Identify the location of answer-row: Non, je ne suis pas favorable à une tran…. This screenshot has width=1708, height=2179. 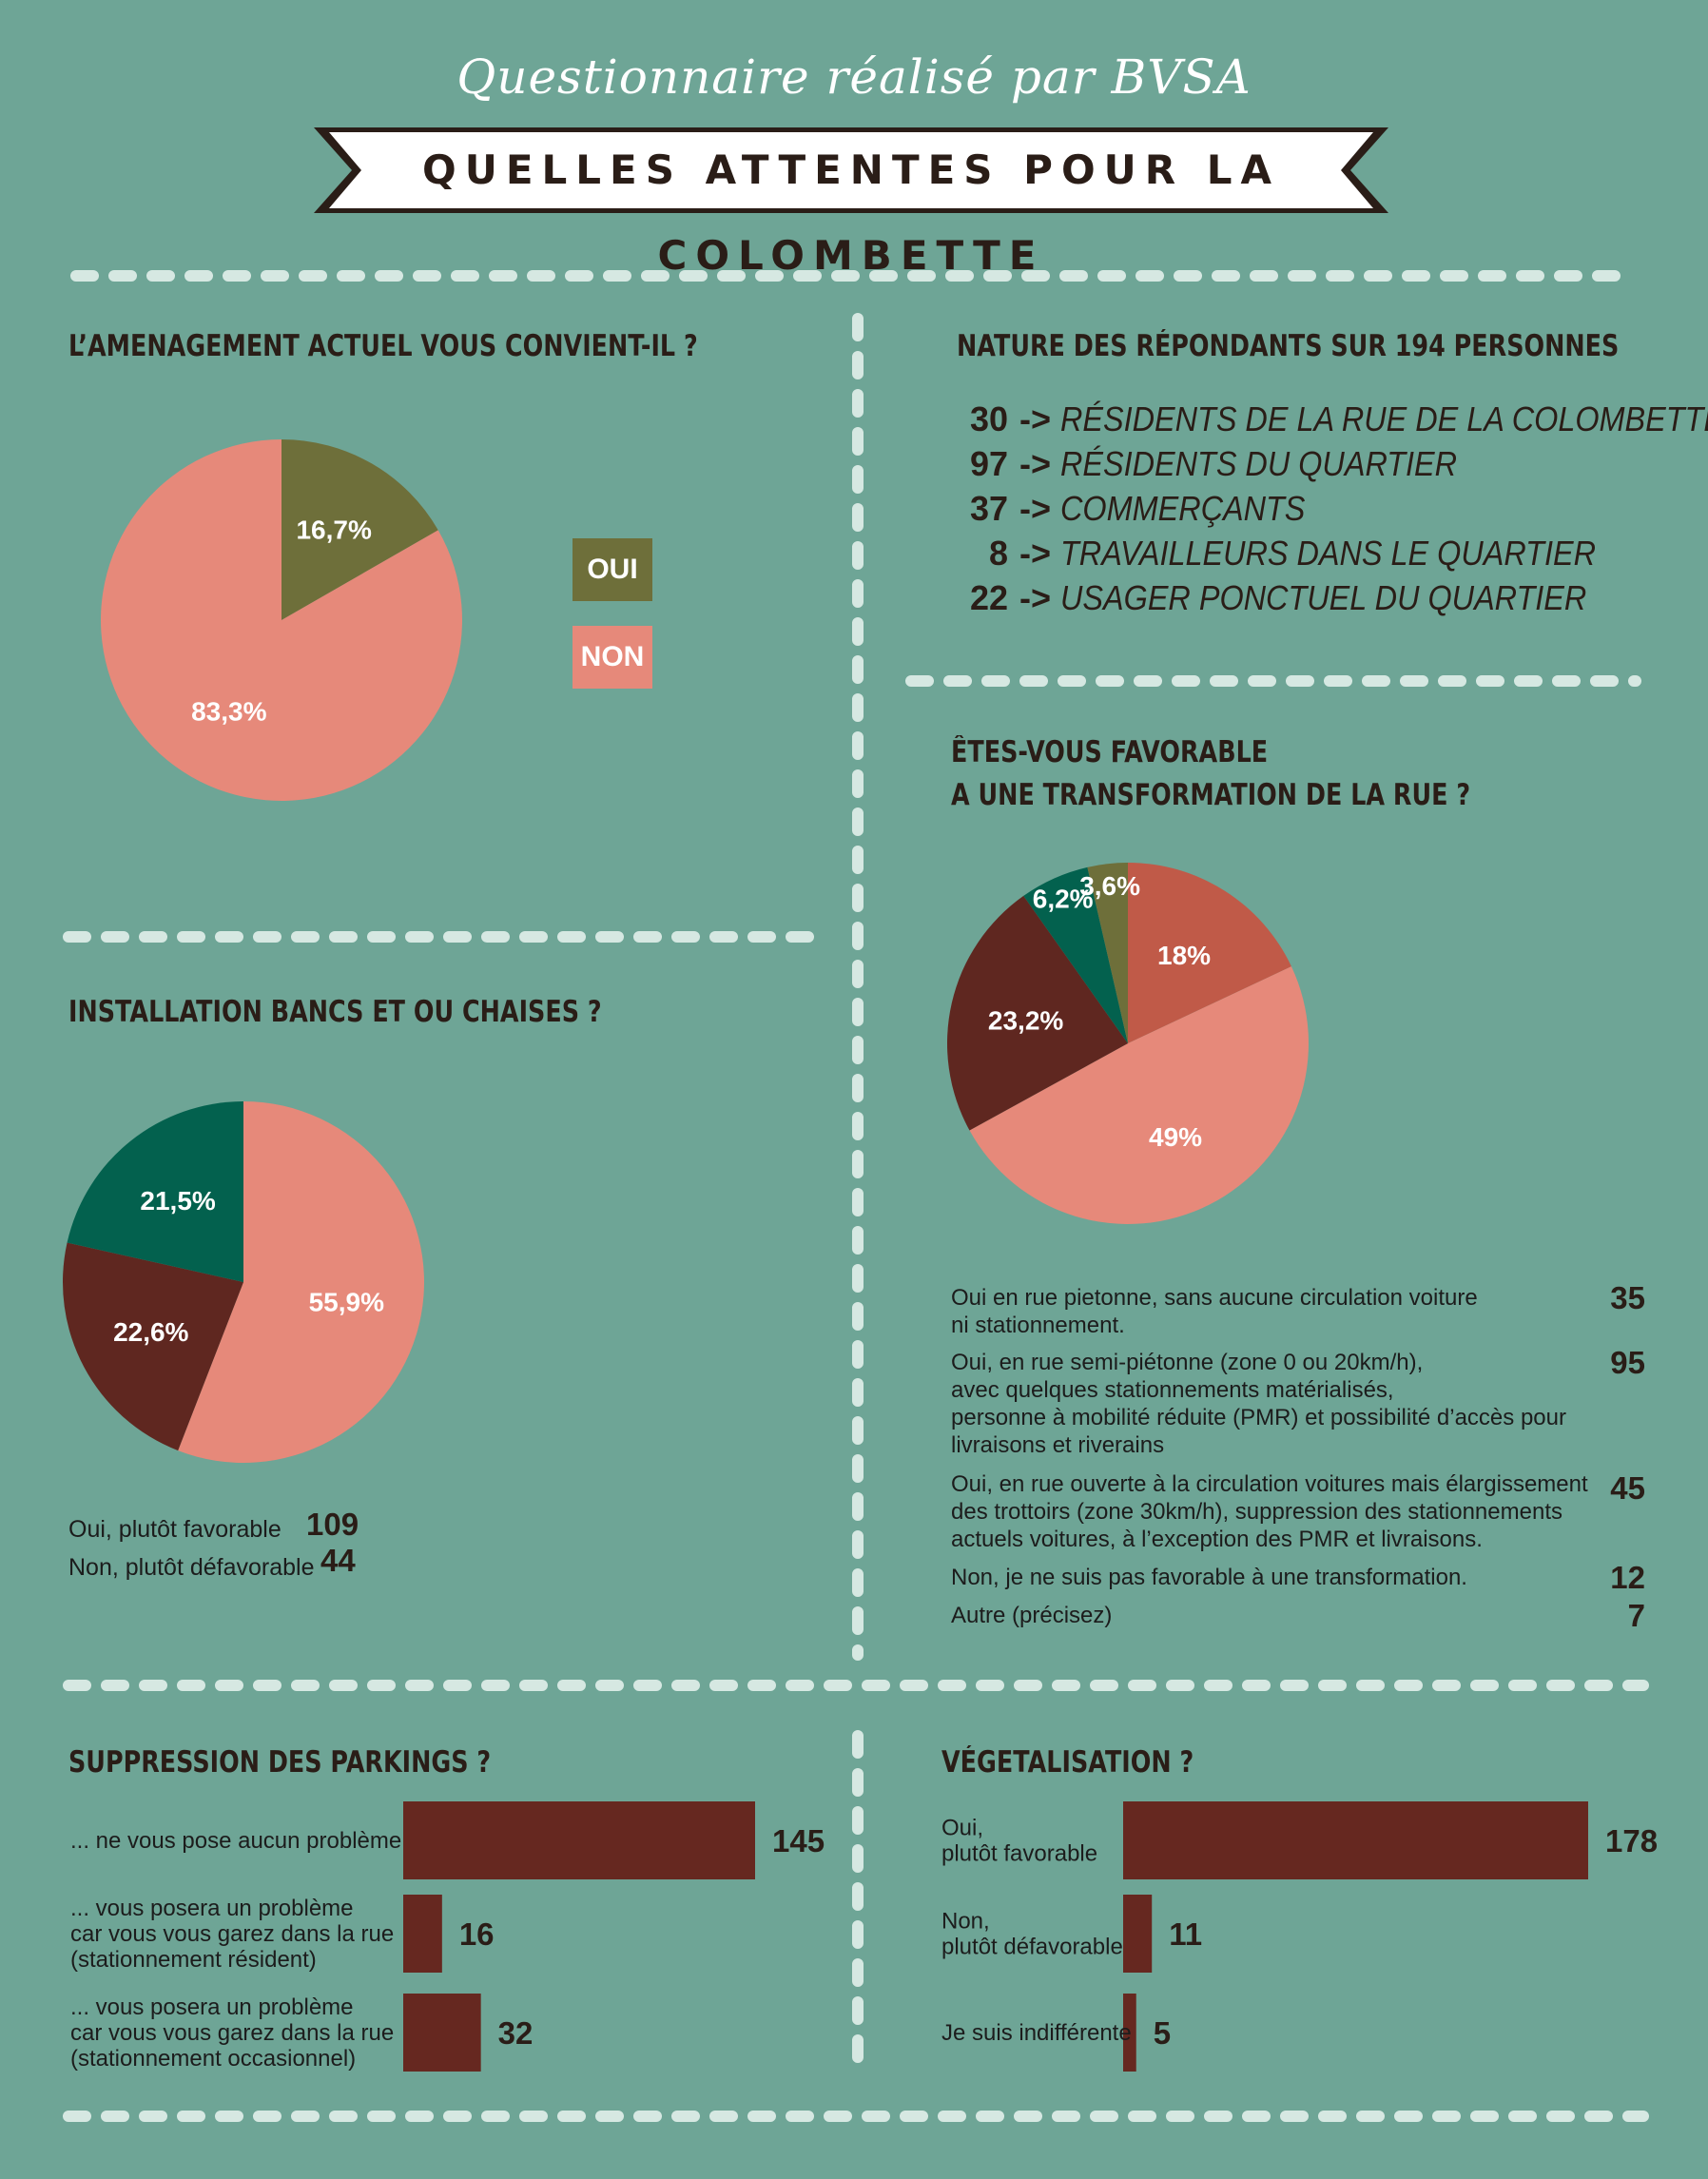
(1209, 1578).